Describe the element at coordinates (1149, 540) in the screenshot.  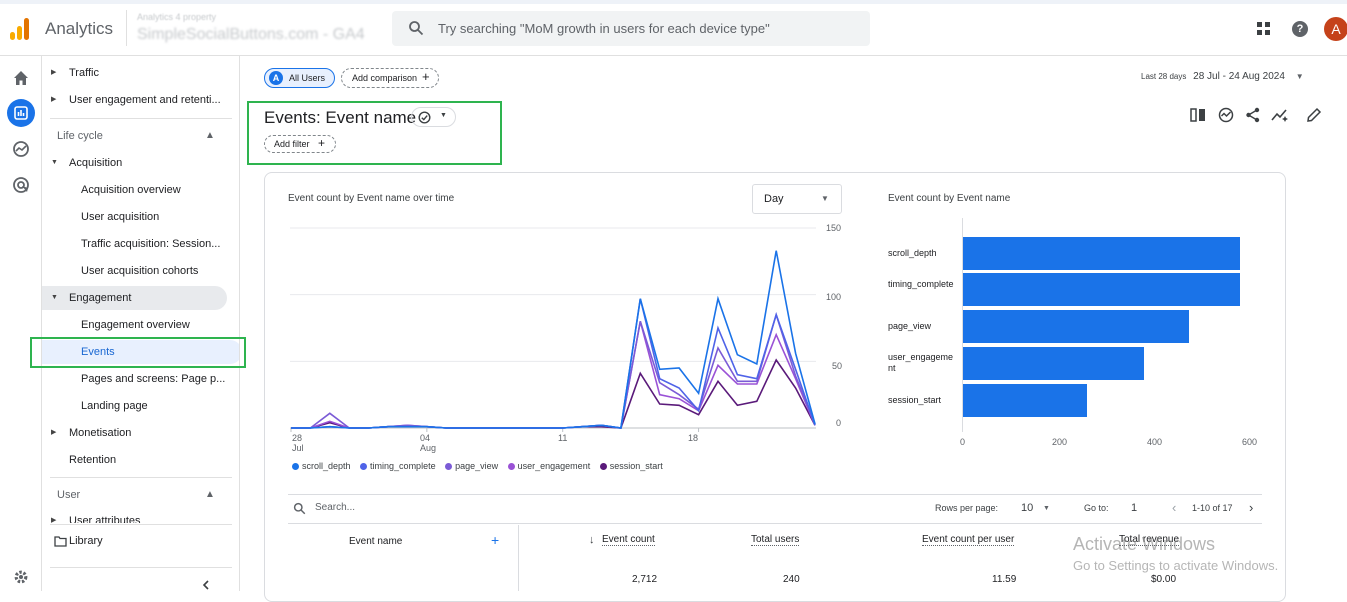
I see `col-total-revenue: Total revenue` at that location.